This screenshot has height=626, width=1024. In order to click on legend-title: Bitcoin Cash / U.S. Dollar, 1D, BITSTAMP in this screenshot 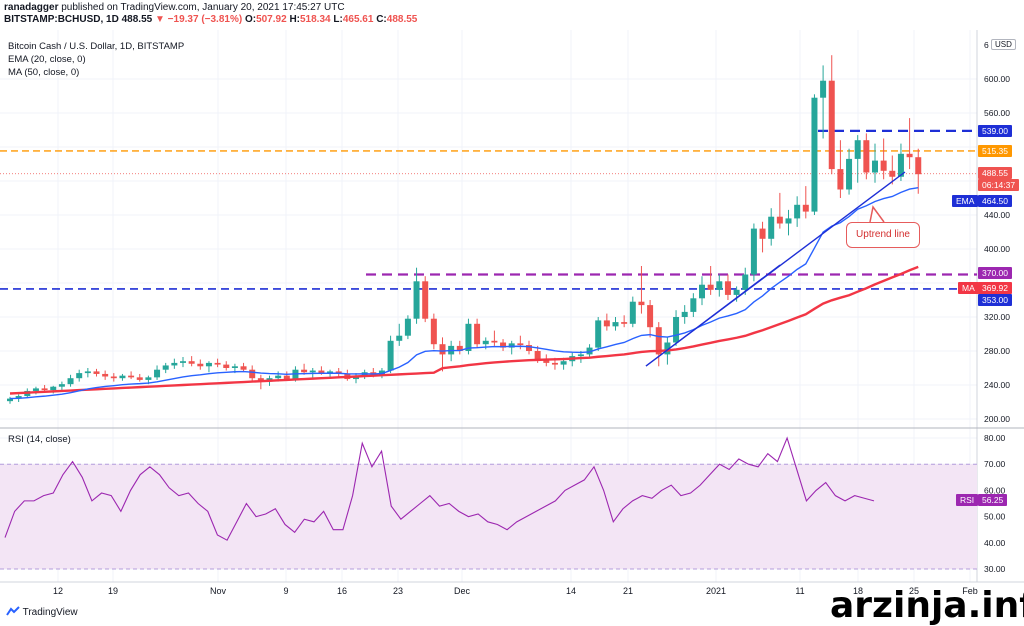, I will do `click(96, 46)`.